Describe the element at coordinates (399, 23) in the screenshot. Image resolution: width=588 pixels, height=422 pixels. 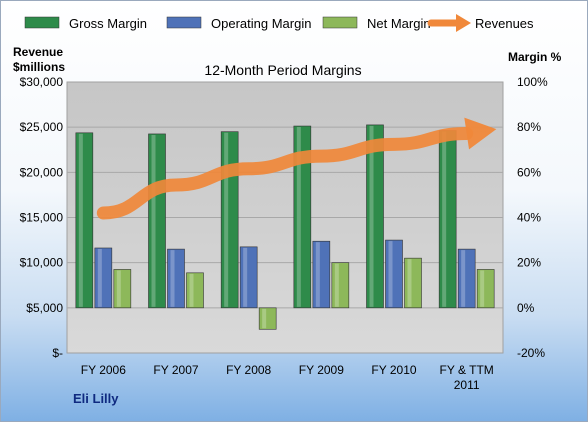
I see `legend-label: Net Margin` at that location.